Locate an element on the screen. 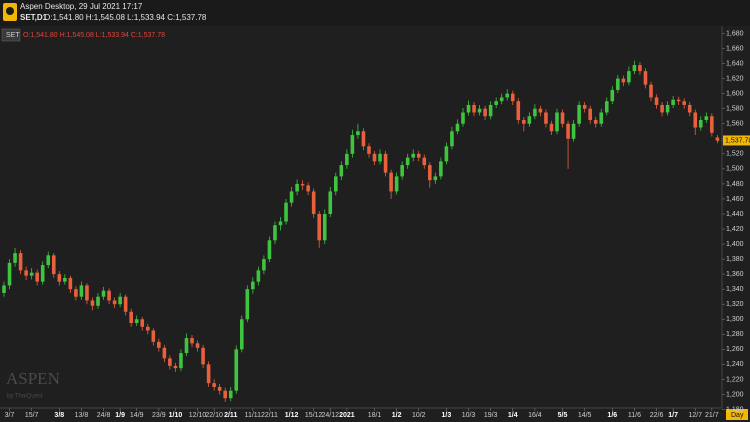  app-icon-mark is located at coordinates (10, 11).